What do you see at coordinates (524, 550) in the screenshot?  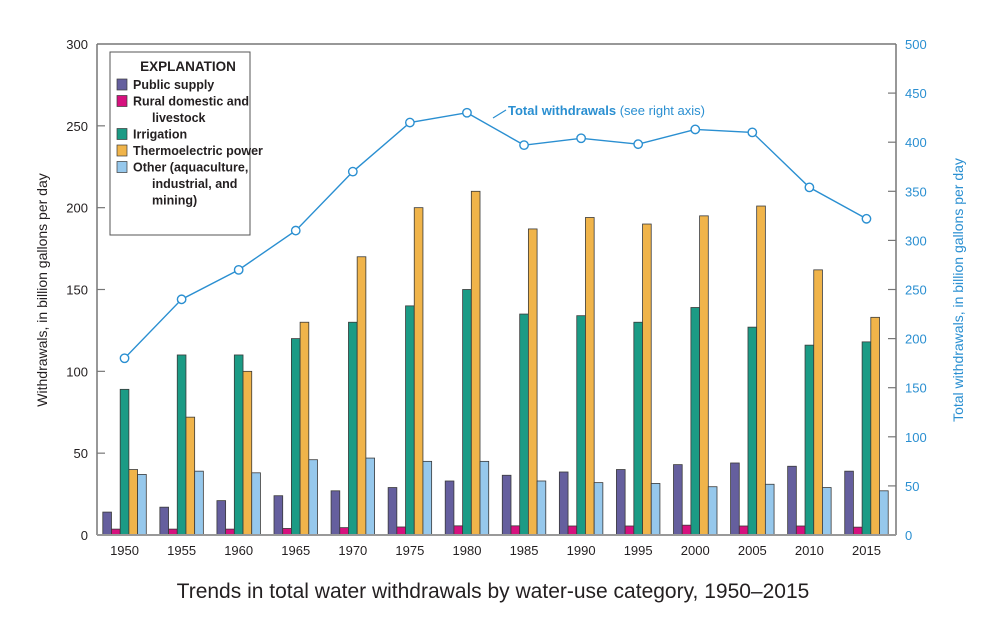 I see `x-tick-label: 1985` at bounding box center [524, 550].